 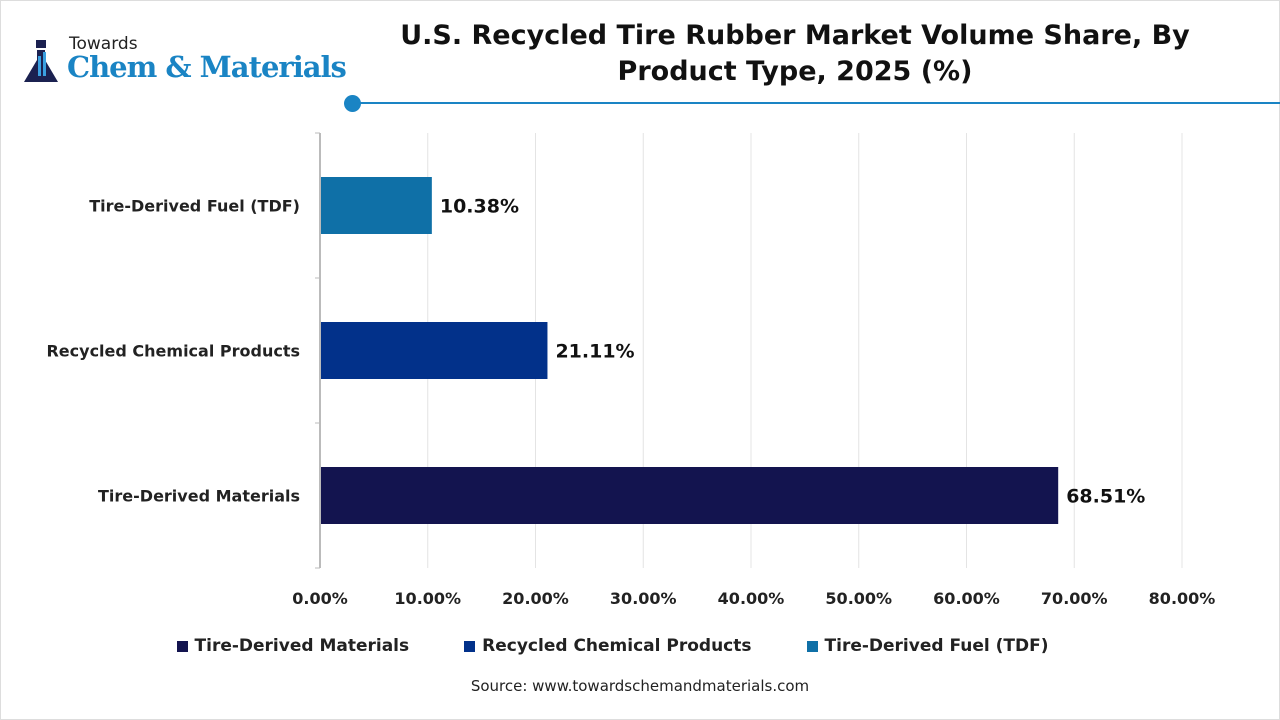 What do you see at coordinates (302, 646) in the screenshot?
I see `legend-label: Tire-Derived Materials` at bounding box center [302, 646].